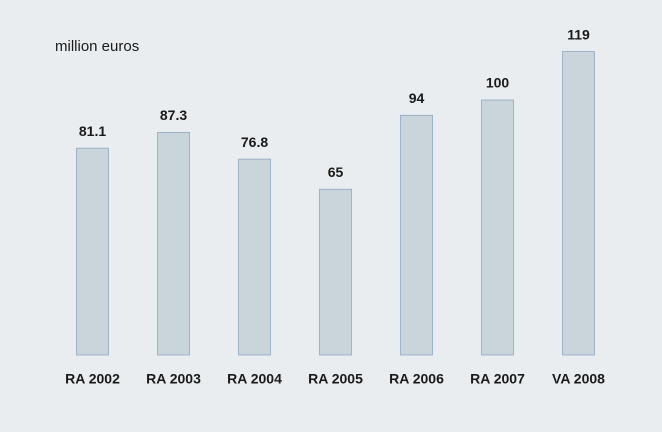  I want to click on value-label: 100, so click(498, 83).